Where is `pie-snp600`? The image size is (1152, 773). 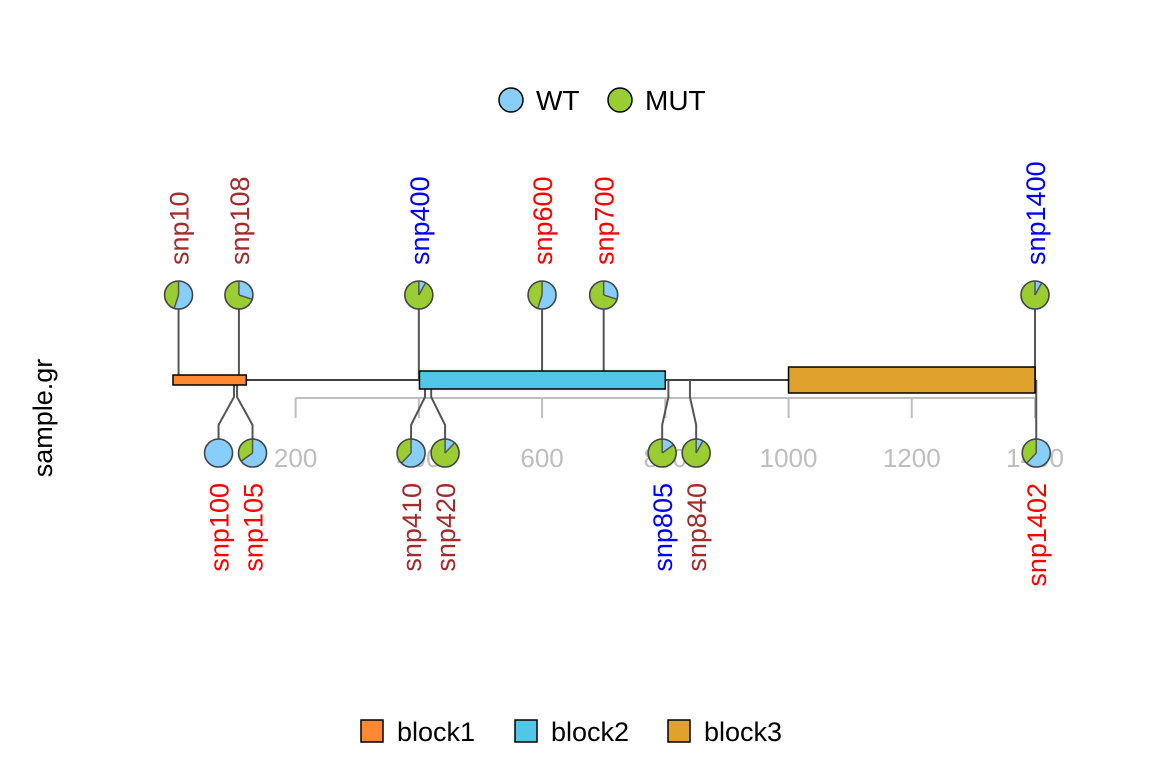
pie-snp600 is located at coordinates (542, 295).